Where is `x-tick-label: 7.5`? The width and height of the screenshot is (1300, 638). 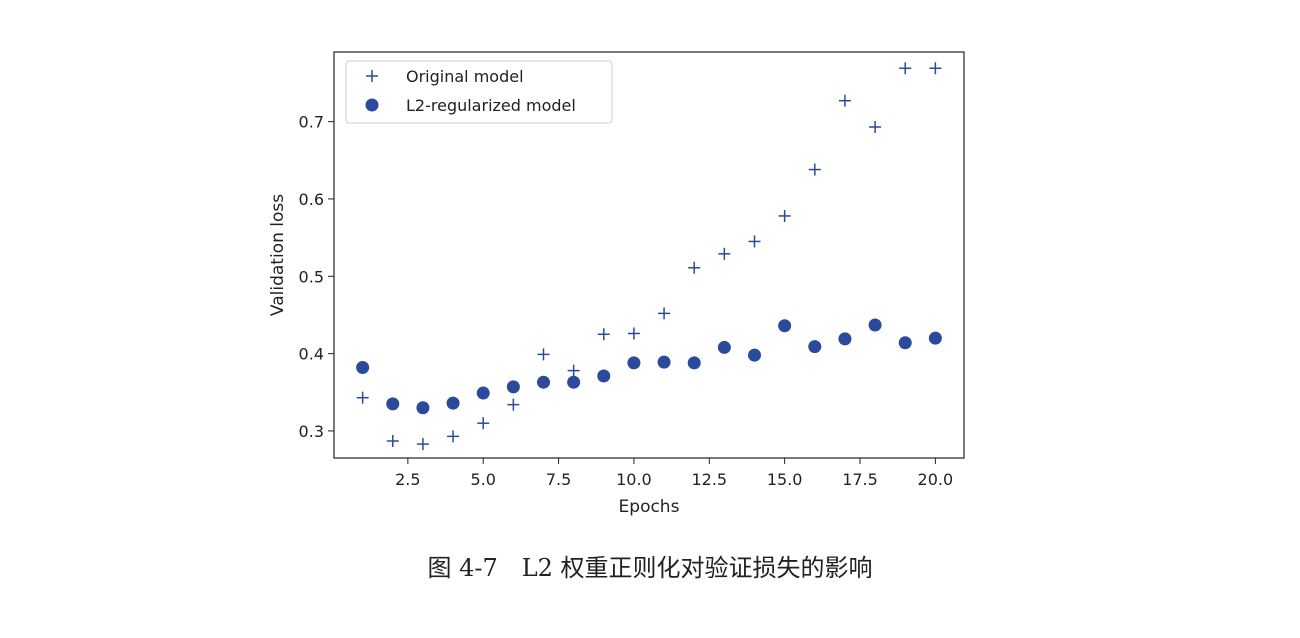
x-tick-label: 7.5 is located at coordinates (558, 479).